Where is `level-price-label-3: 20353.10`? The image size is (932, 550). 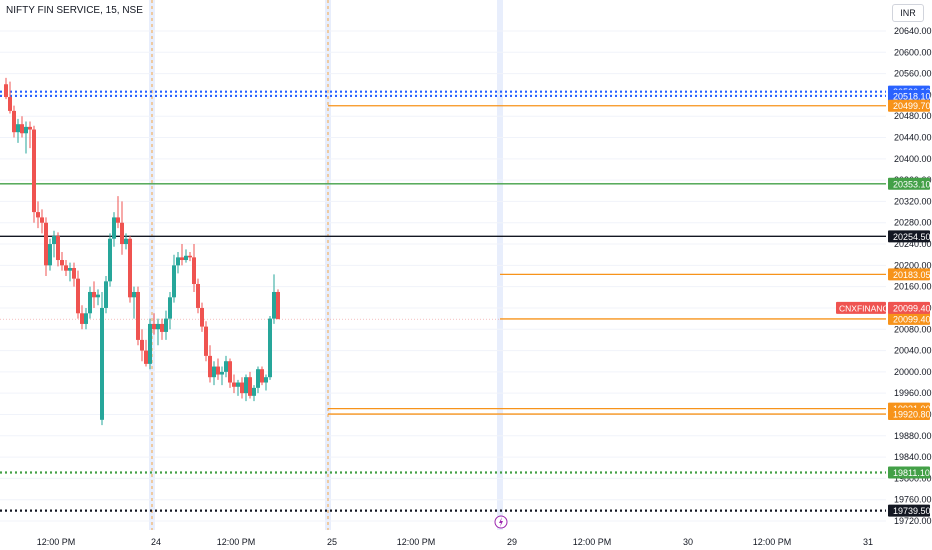 level-price-label-3: 20353.10 is located at coordinates (912, 184).